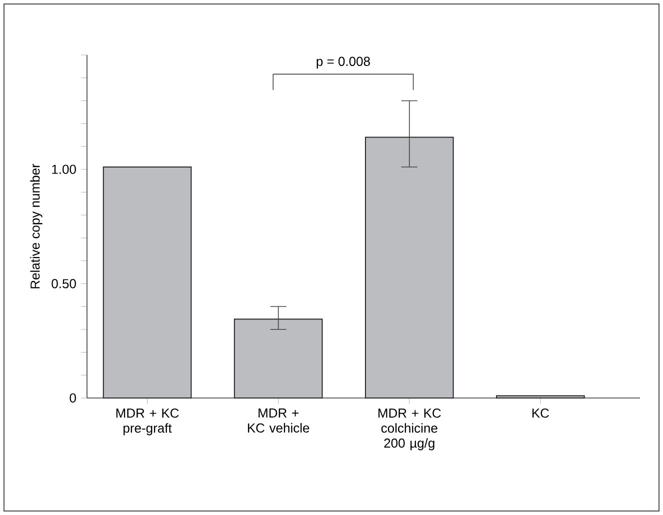  What do you see at coordinates (64, 169) in the screenshot?
I see `y-tick-label: 1.00` at bounding box center [64, 169].